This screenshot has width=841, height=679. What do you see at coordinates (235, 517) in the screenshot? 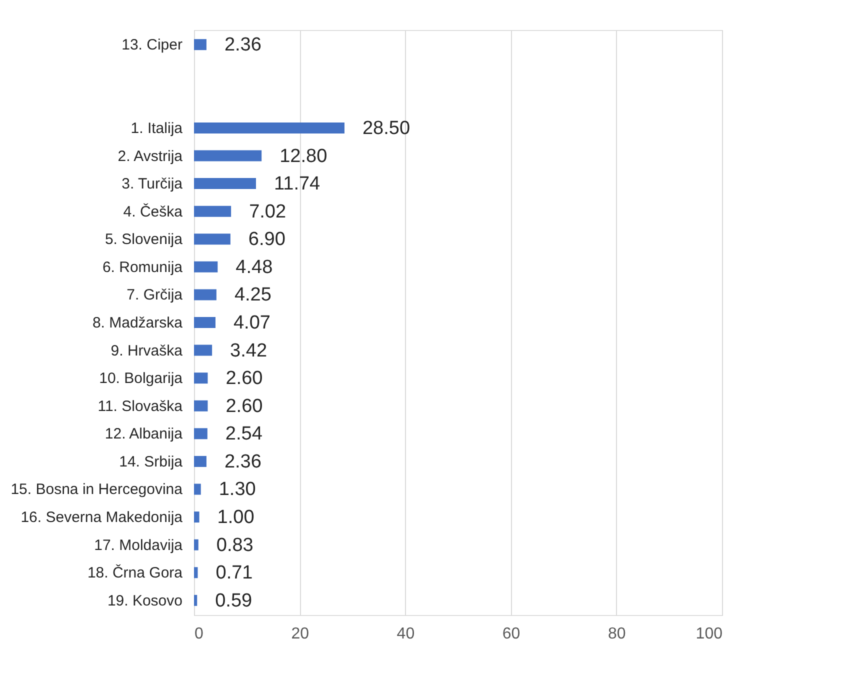
I see `data-label: 1.00` at bounding box center [235, 517].